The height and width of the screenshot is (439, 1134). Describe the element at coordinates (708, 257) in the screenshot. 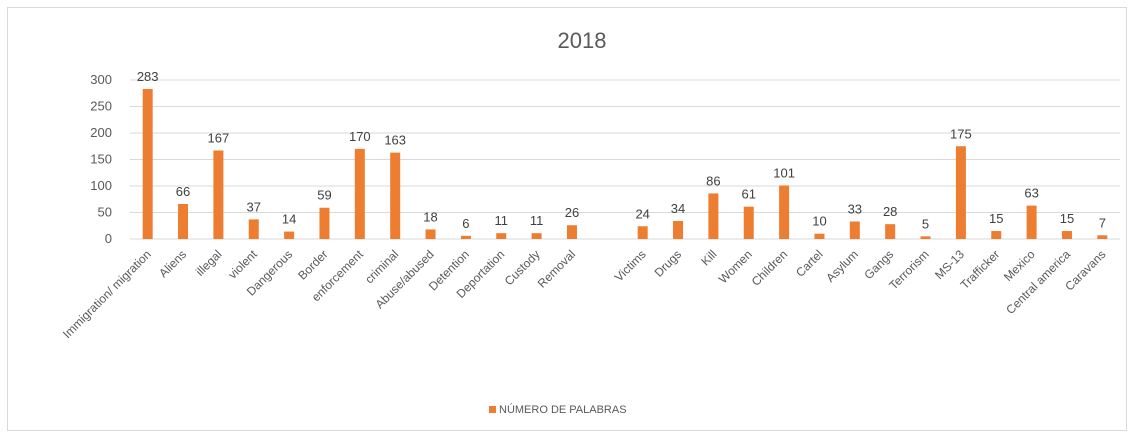

I see `x-tick-label: Kill` at that location.